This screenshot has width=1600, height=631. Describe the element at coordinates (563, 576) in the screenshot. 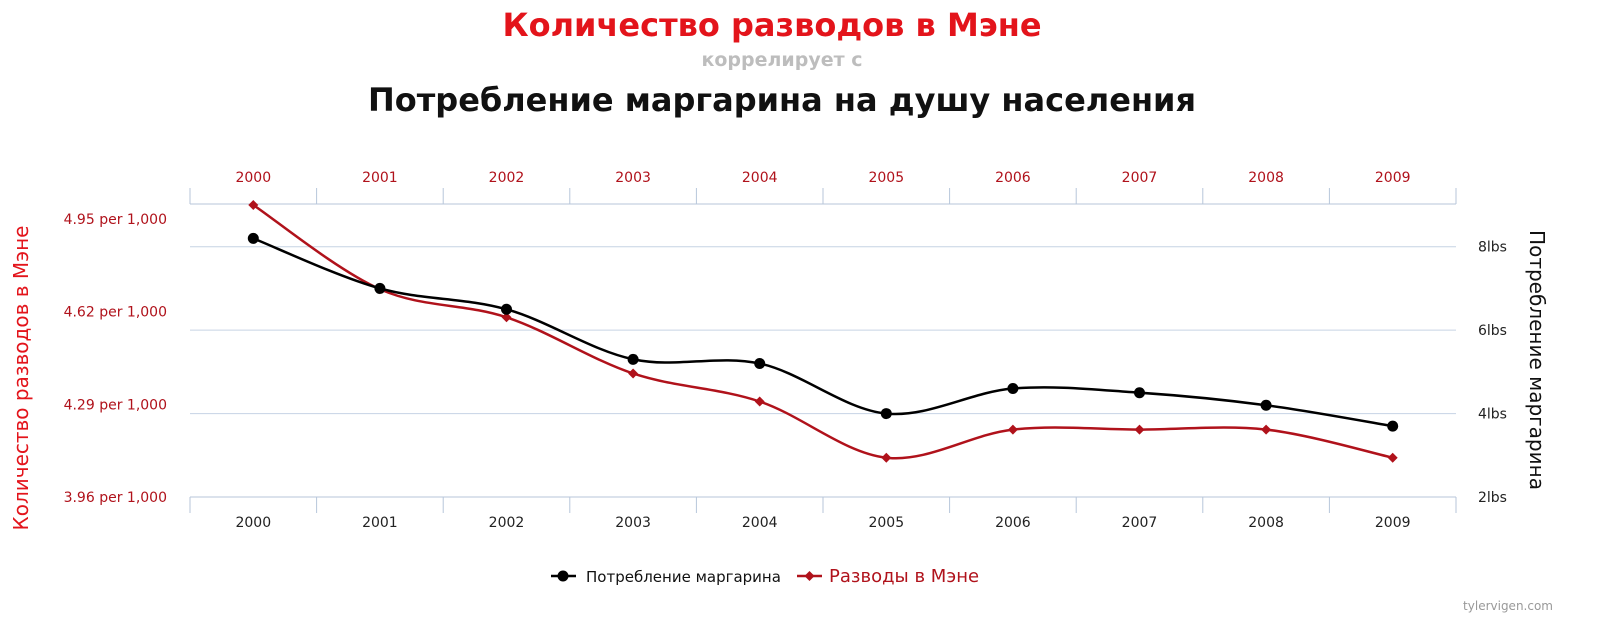

I see `legend-margarine-marker` at that location.